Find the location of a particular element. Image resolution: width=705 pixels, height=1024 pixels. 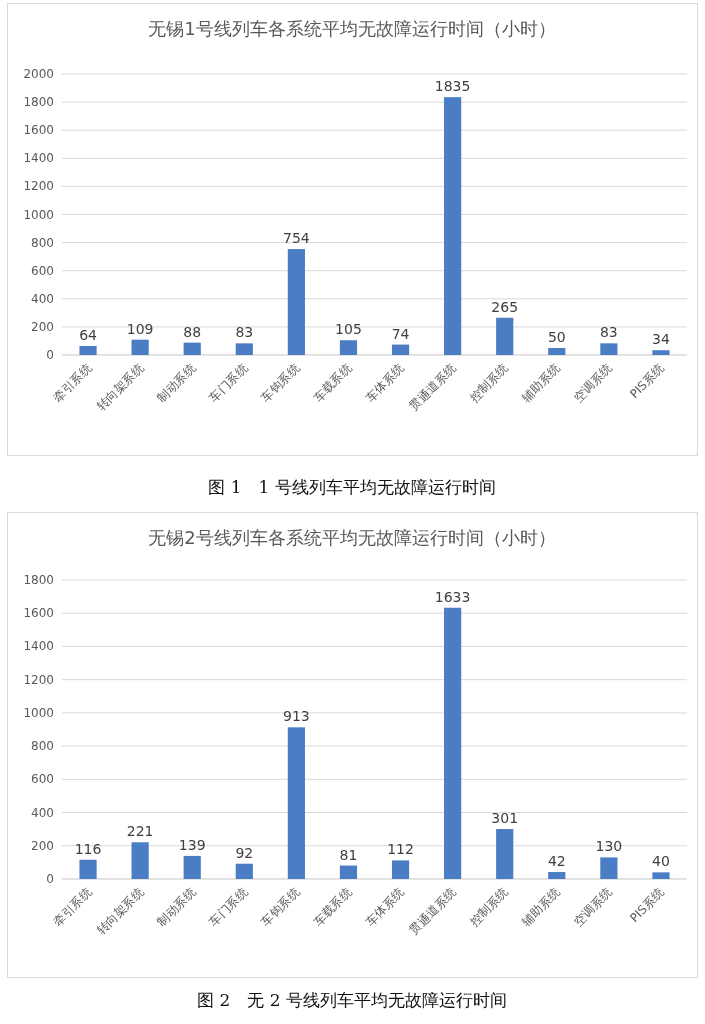

caption: 图 2 无 2 号线列车平均无故障运行时间 is located at coordinates (352, 1000).